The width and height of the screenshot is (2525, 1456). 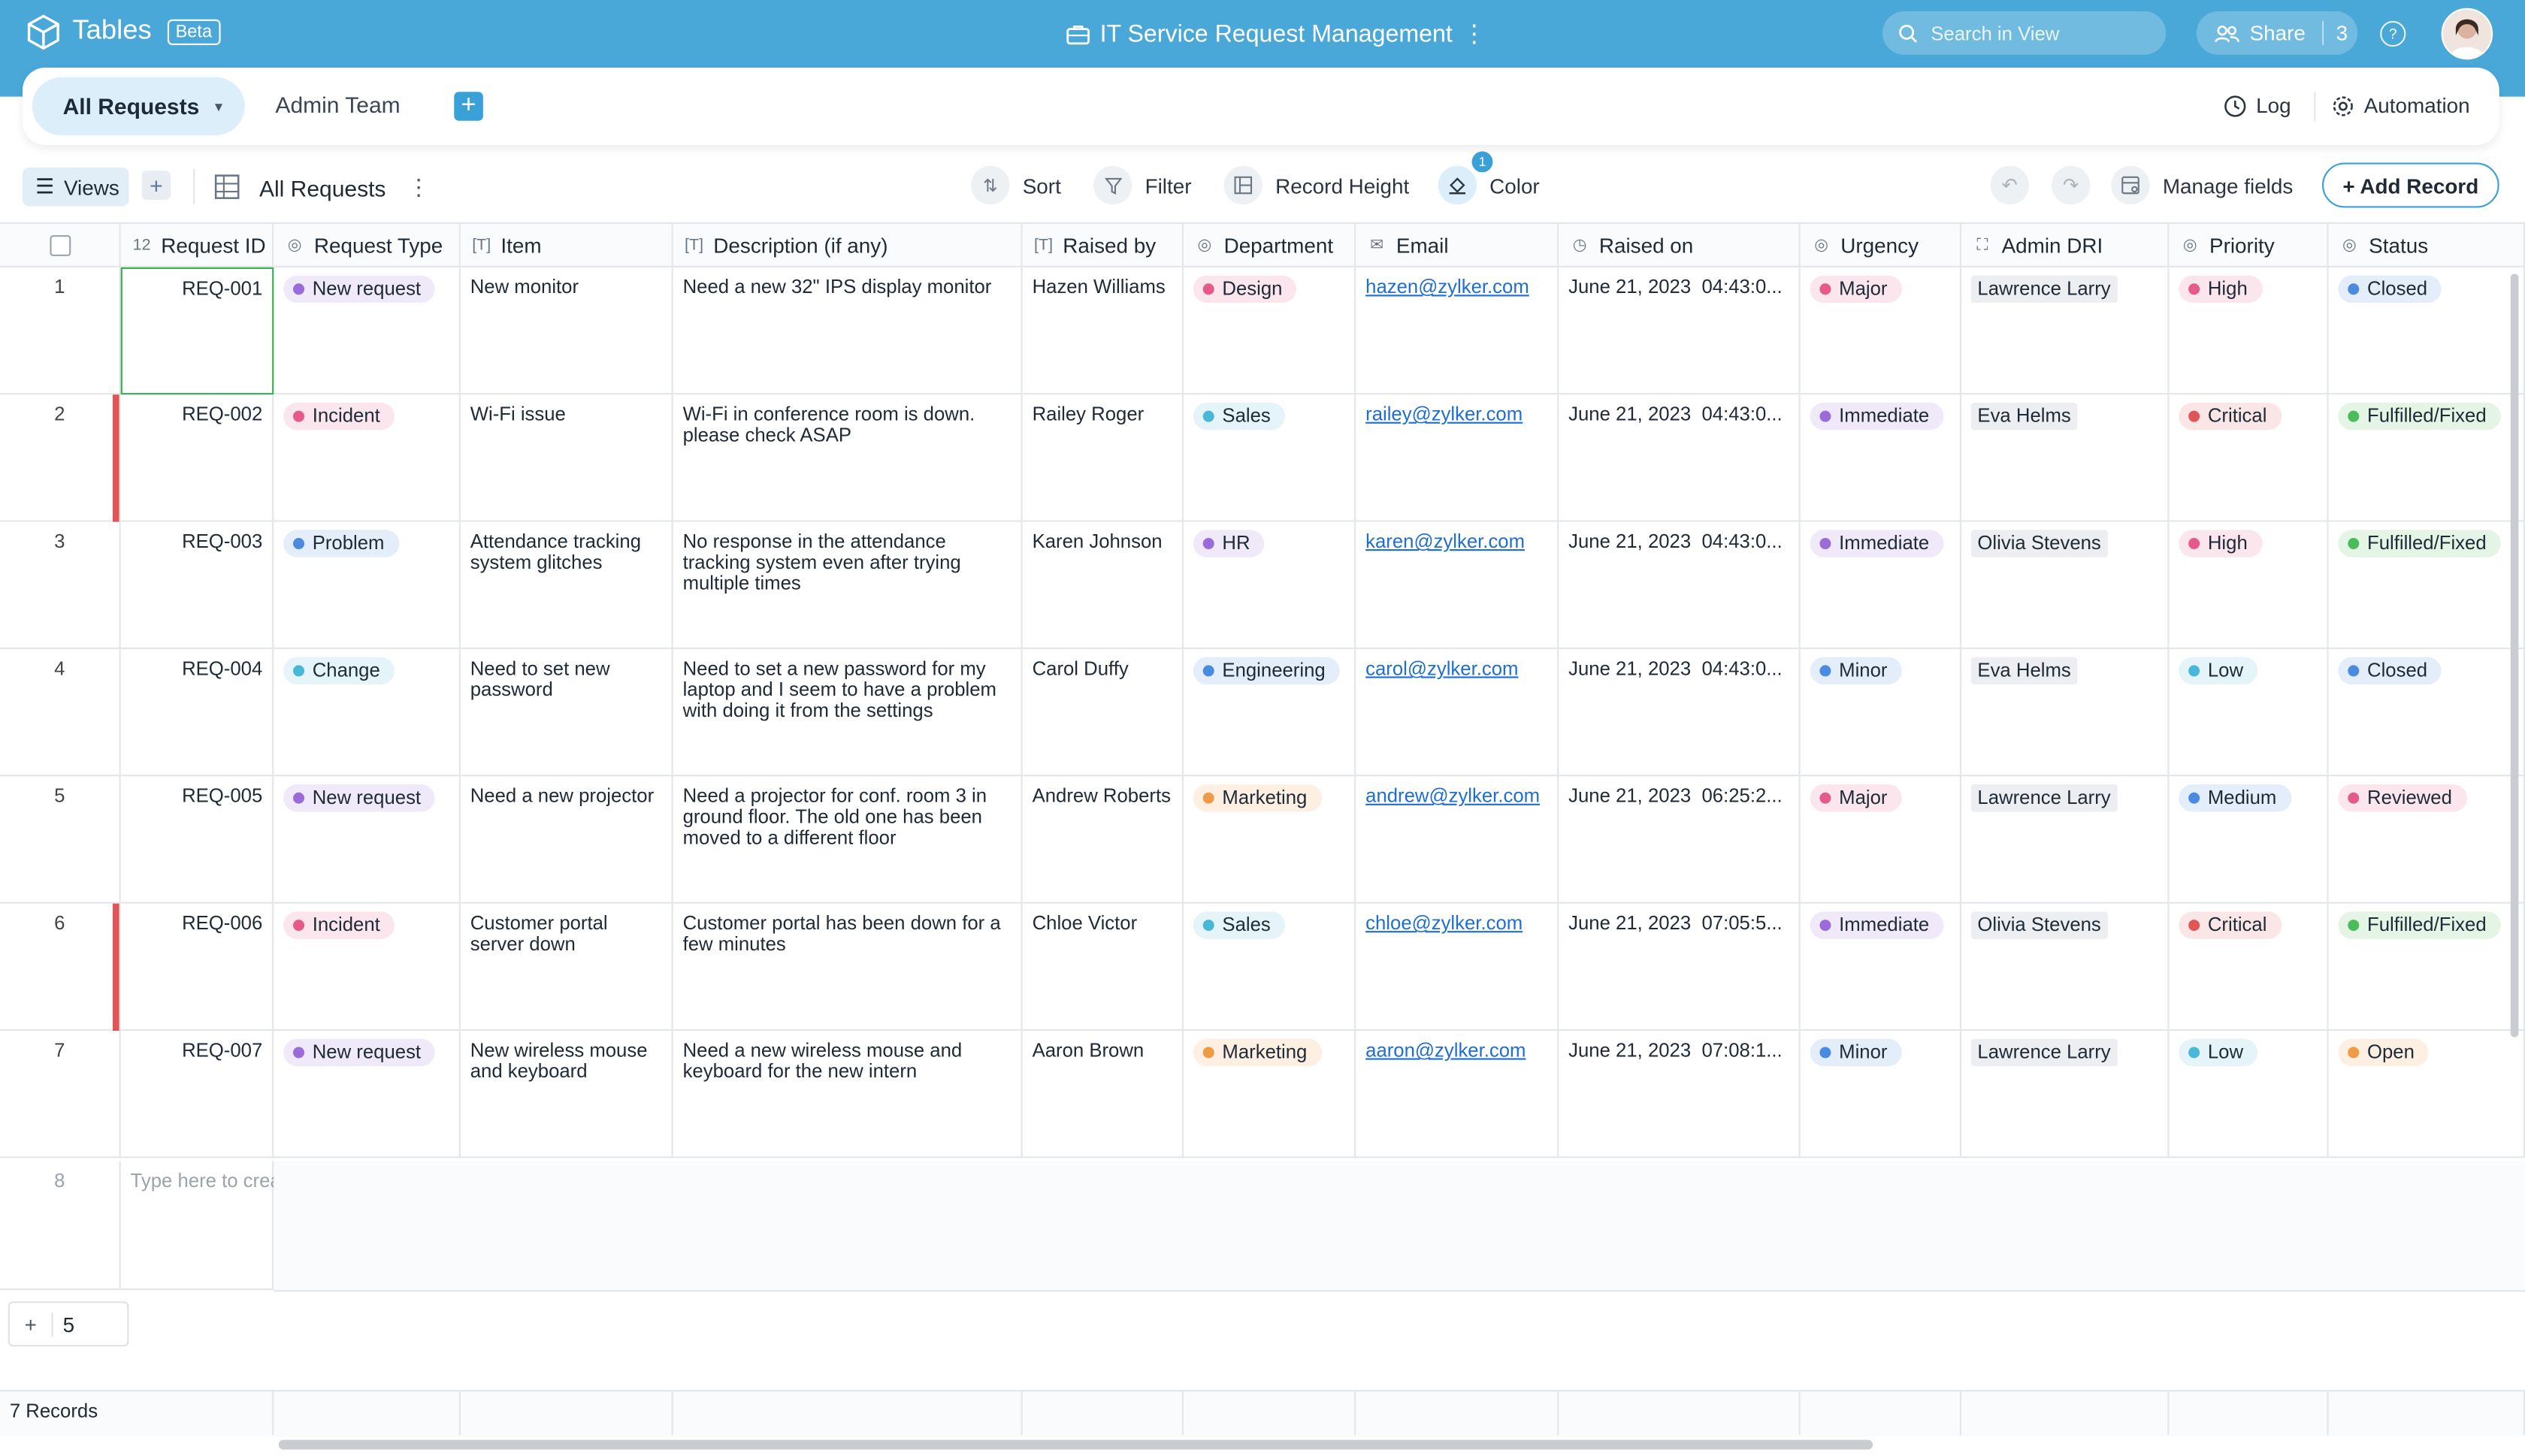 What do you see at coordinates (197, 458) in the screenshot?
I see `request-id-cell: REQ-002` at bounding box center [197, 458].